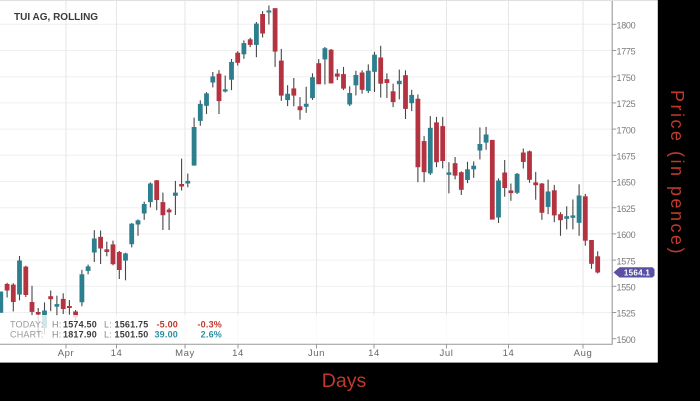  Describe the element at coordinates (626, 340) in the screenshot. I see `svg-text: 1500` at that location.